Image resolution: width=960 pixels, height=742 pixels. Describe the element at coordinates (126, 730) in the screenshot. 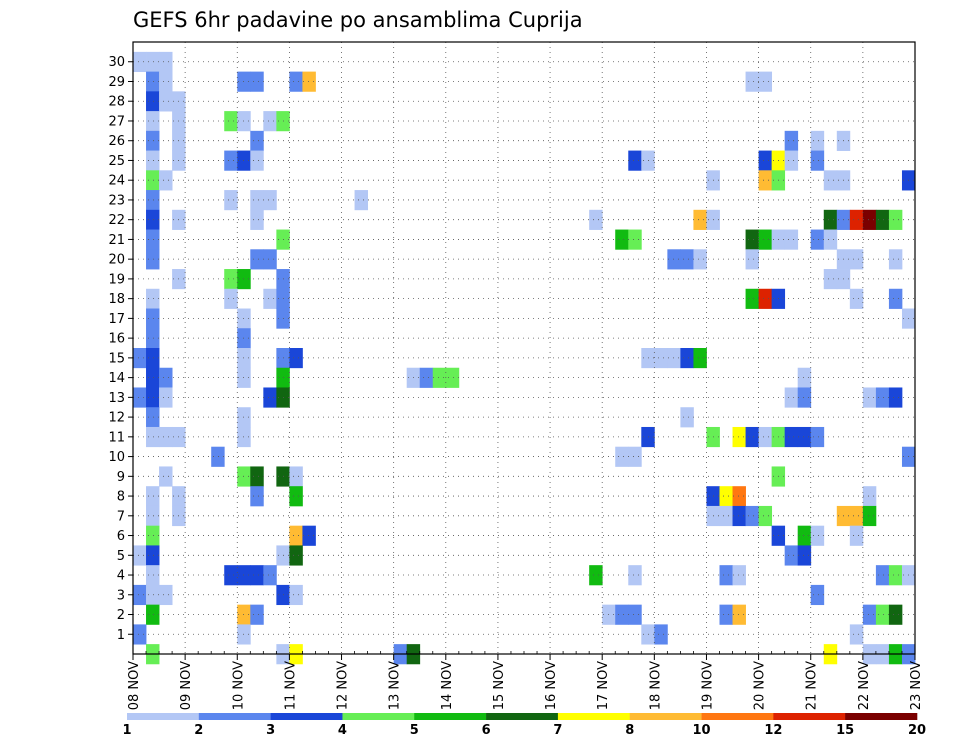

I see `colorbar-label: 1` at that location.